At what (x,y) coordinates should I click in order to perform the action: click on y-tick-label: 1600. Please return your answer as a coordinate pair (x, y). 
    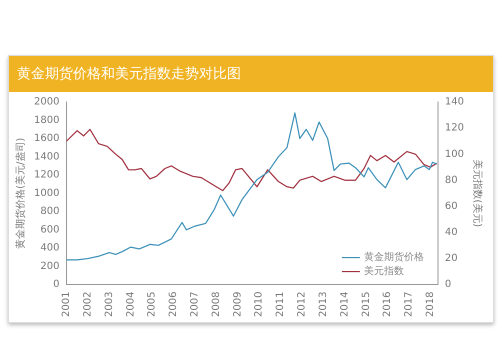
    Looking at the image, I should click on (47, 138).